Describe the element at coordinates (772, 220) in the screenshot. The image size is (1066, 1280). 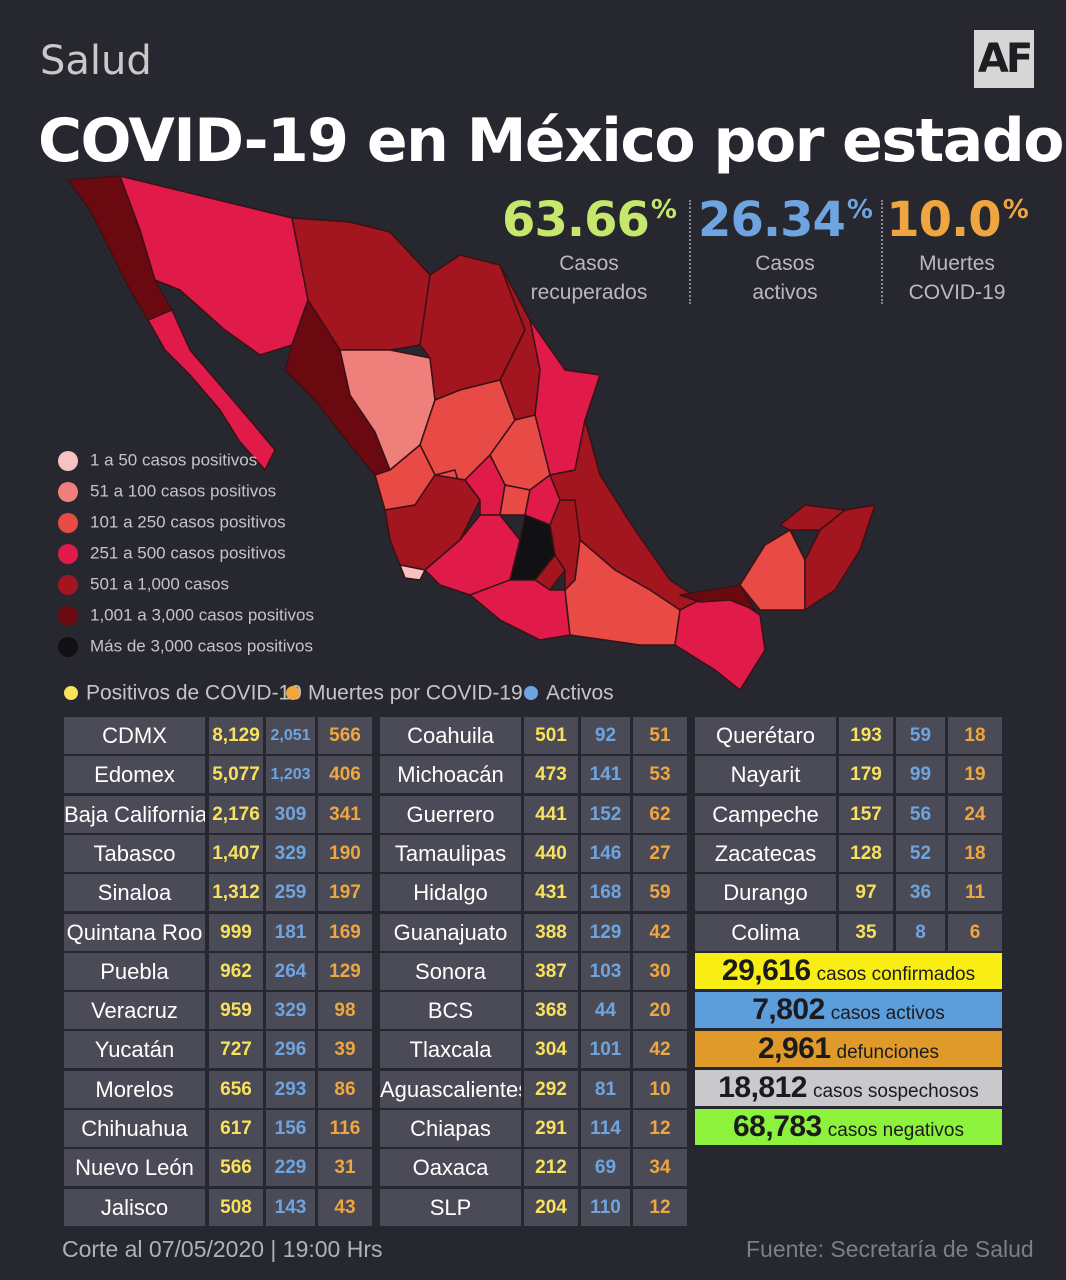
I see `stat-active-value: 26.34` at that location.